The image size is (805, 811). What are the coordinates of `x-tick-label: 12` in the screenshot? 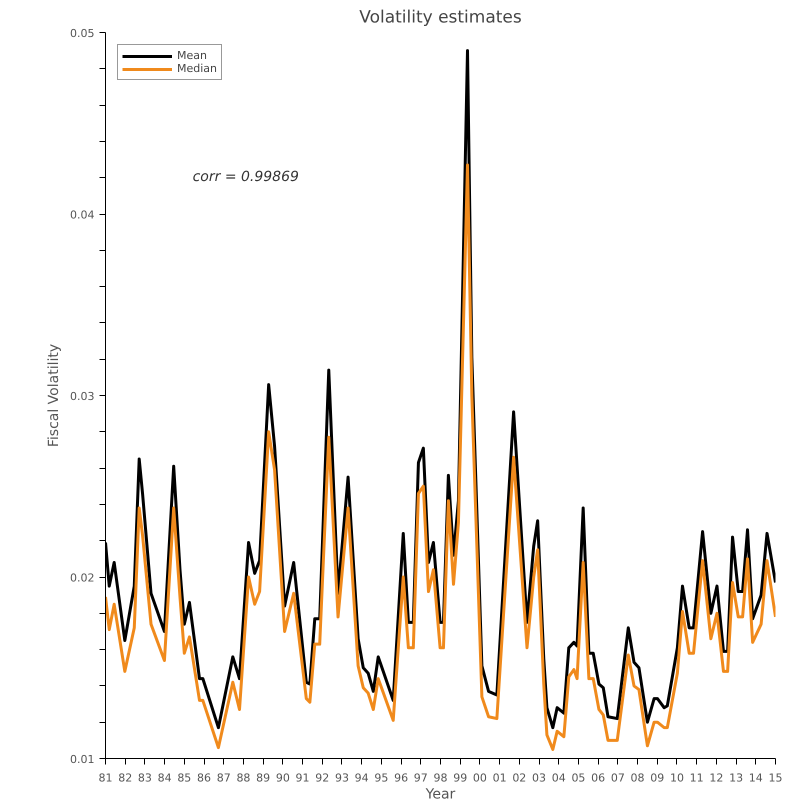 It's located at (716, 778).